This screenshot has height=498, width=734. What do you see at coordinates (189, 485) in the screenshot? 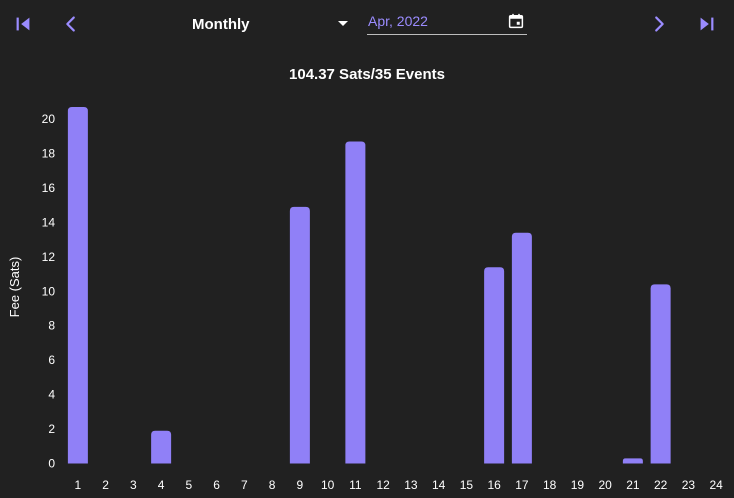
I see `x-tick-label: 5` at bounding box center [189, 485].